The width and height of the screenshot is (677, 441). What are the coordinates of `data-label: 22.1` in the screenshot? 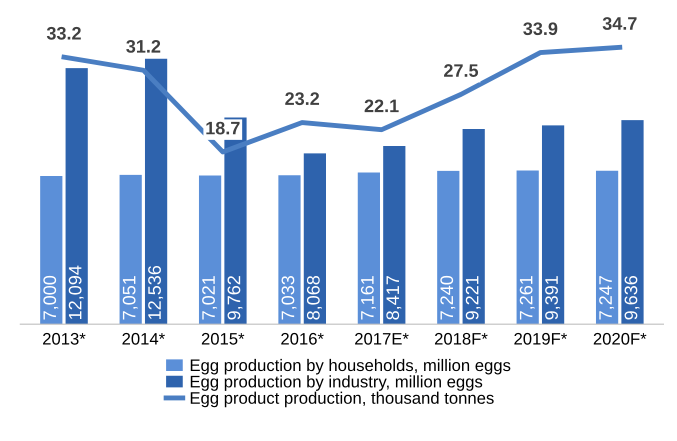 It's located at (381, 105).